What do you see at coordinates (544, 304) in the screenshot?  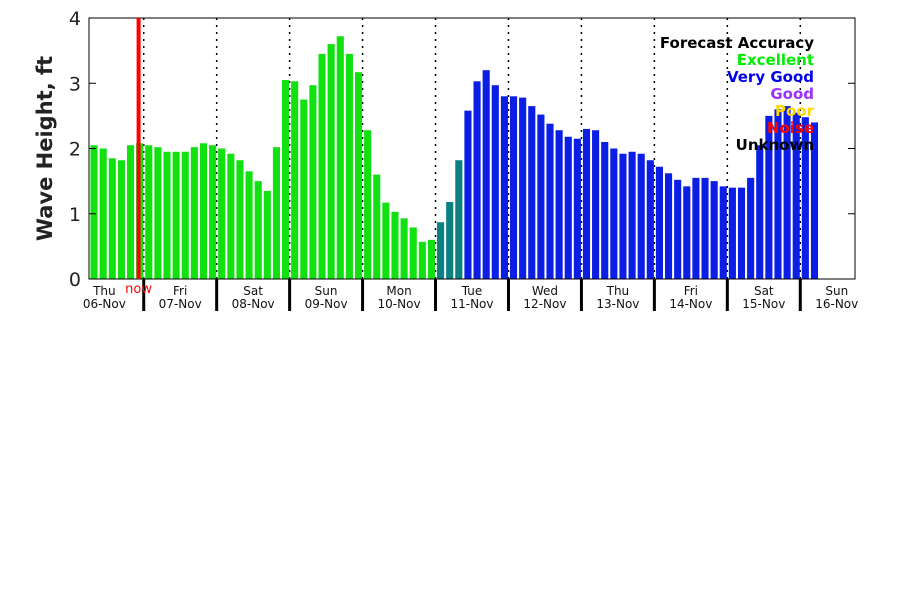 I see `x-tick-date: 12-Nov` at bounding box center [544, 304].